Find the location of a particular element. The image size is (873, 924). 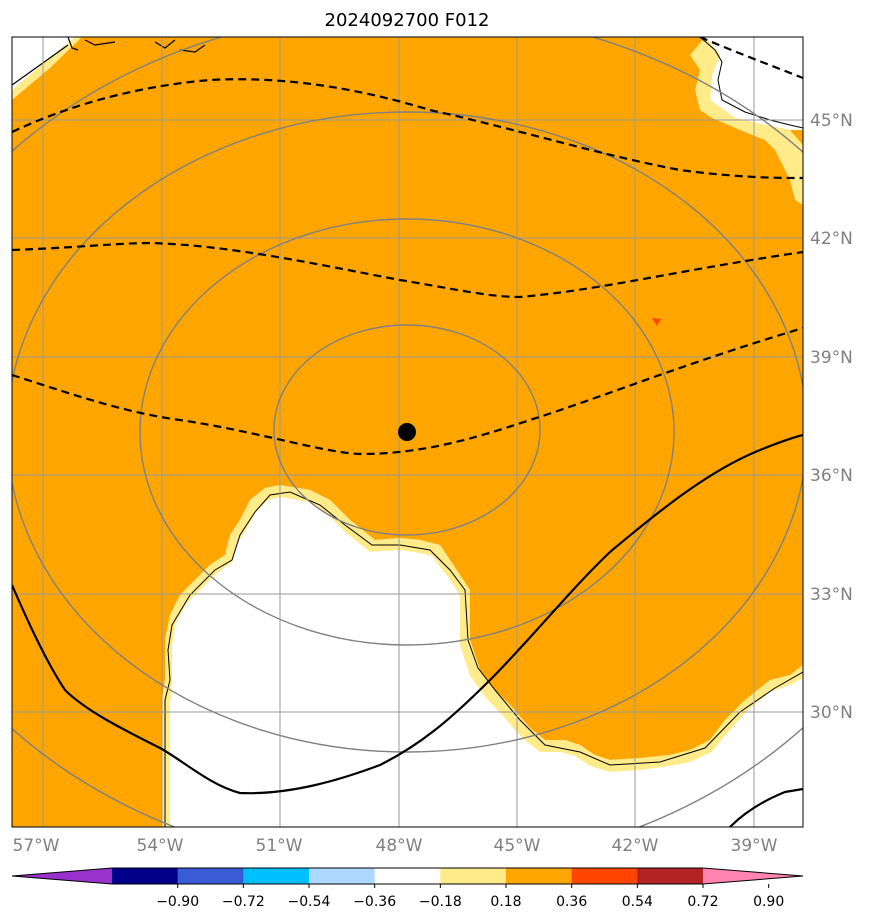

x-tick-label: 51°W is located at coordinates (279, 846).